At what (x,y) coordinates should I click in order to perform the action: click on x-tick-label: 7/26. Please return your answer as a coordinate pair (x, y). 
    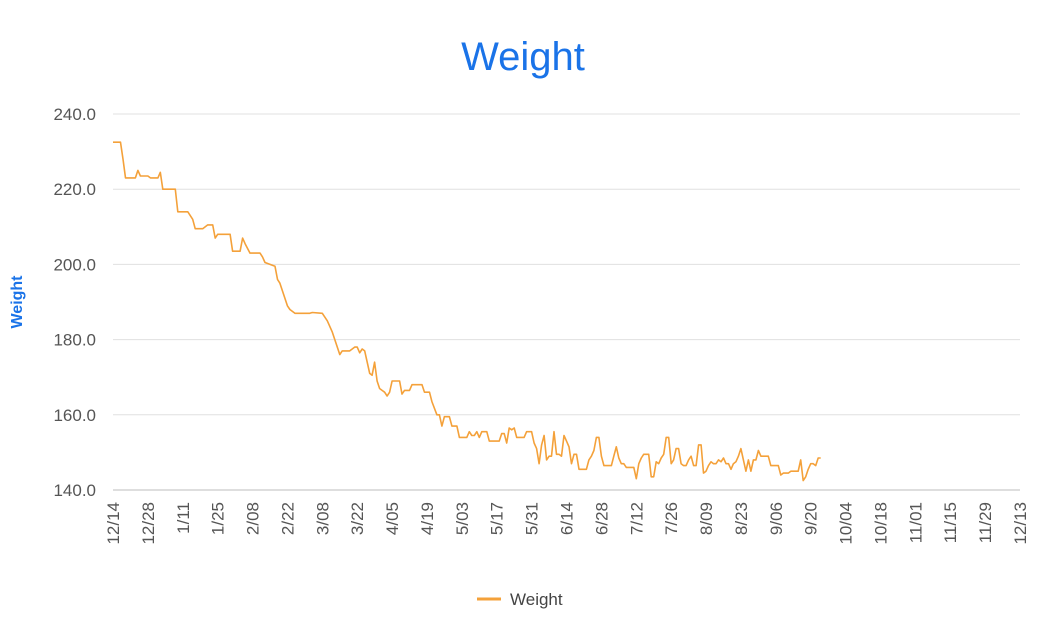
    Looking at the image, I should click on (671, 518).